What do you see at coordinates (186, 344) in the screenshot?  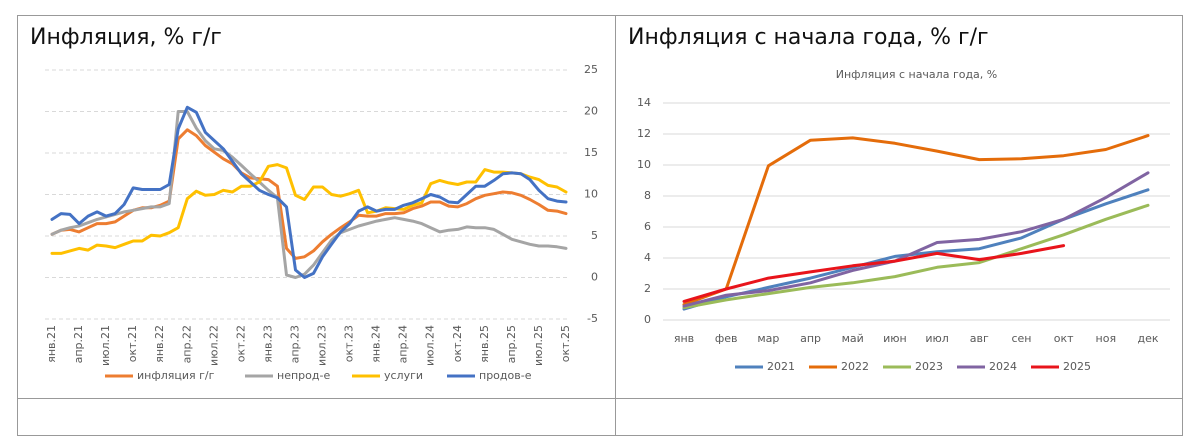 I see `x-tick-label: апр.22` at bounding box center [186, 344].